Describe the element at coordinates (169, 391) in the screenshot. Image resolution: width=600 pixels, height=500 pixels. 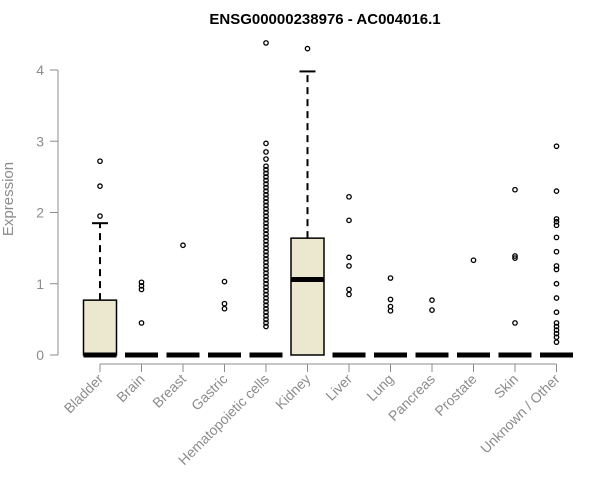
I see `x-tick-label: Breast` at that location.